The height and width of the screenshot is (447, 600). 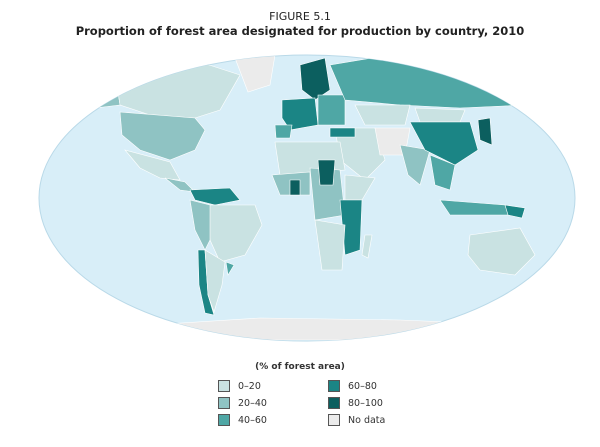 What do you see at coordinates (295, 187) in the screenshot?
I see `region-ghana` at bounding box center [295, 187].